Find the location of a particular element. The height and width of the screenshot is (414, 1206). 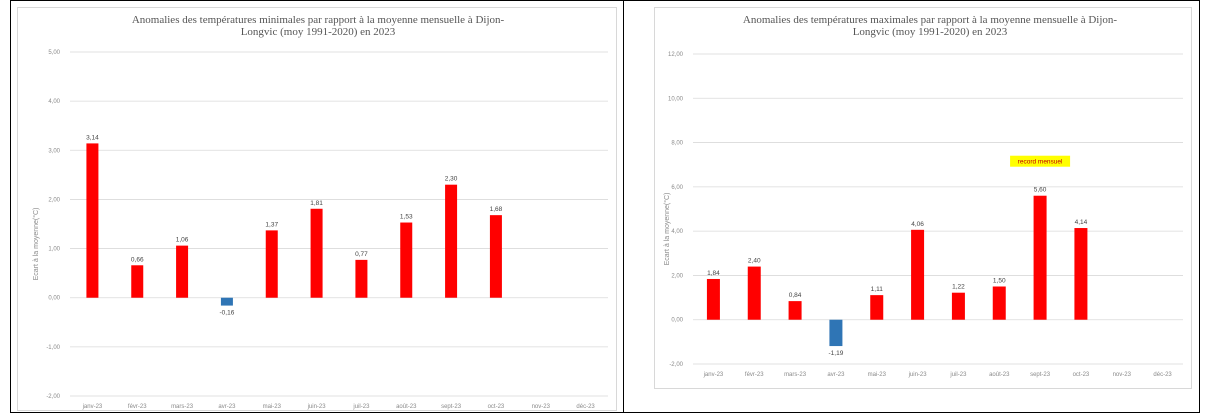

data-label: 1,50 is located at coordinates (999, 281).